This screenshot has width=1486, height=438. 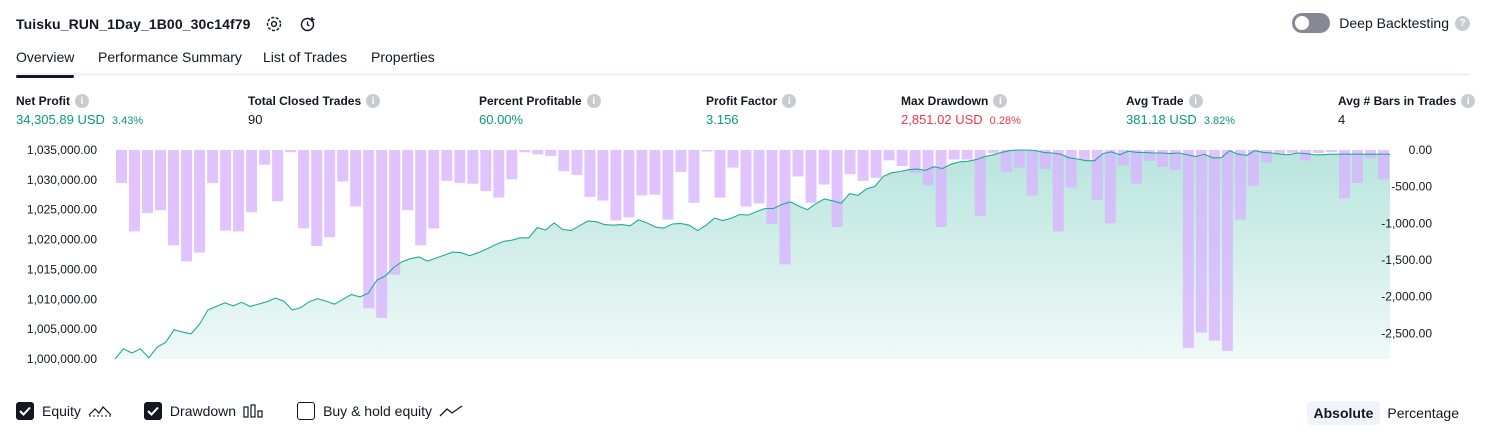 What do you see at coordinates (305, 57) in the screenshot?
I see `tab-list-of-trades: List of Trades` at bounding box center [305, 57].